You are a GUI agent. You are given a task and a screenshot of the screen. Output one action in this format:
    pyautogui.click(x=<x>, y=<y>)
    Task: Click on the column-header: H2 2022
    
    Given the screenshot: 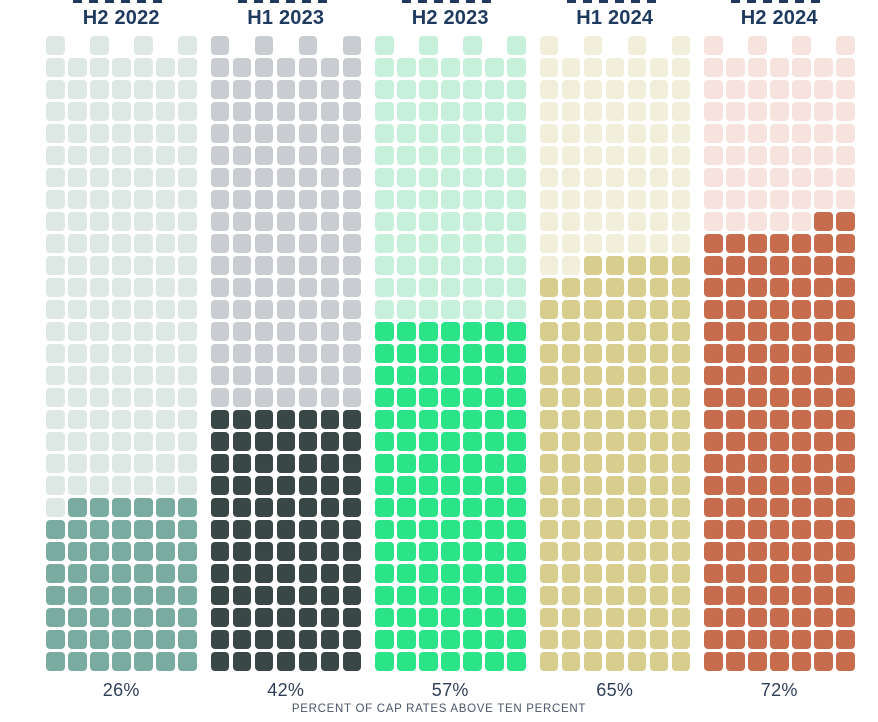 What is the action you would take?
    pyautogui.click(x=121, y=18)
    